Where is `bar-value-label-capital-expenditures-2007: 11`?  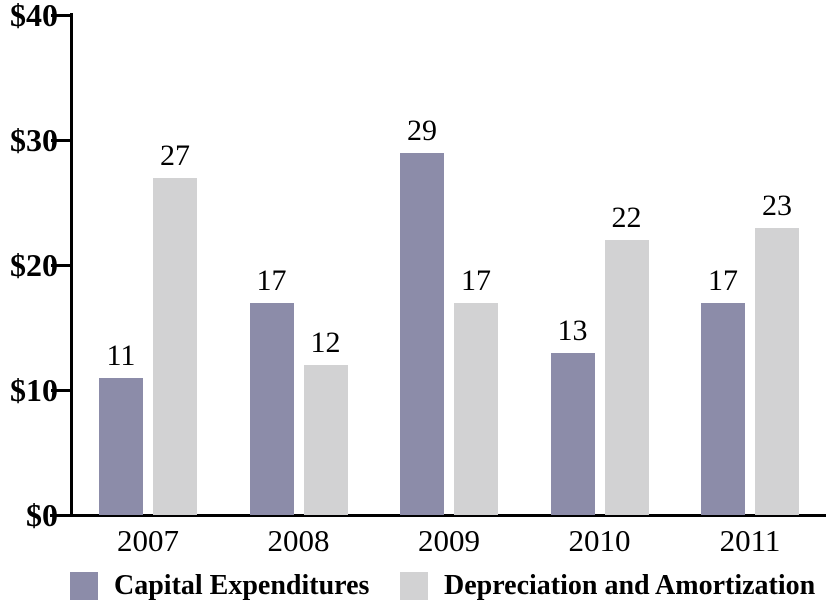
bar-value-label-capital-expenditures-2007: 11 is located at coordinates (121, 355).